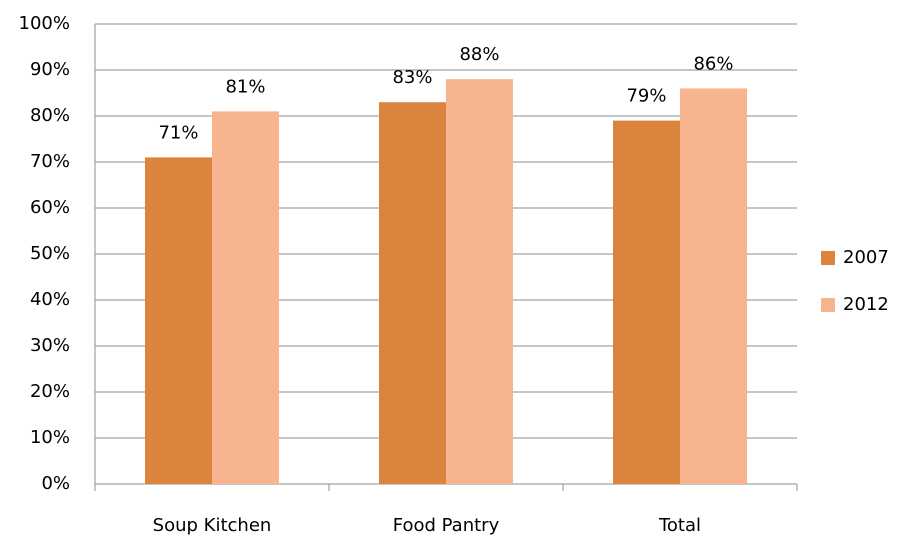 This screenshot has width=918, height=540. I want to click on value-label: 86%, so click(713, 63).